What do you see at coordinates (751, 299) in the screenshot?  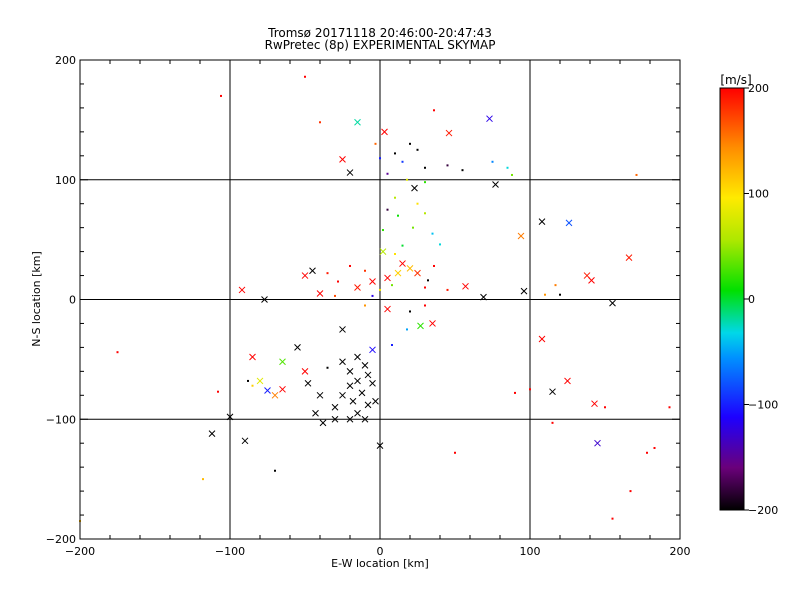 I see `colorbar-tick-label: 0` at bounding box center [751, 299].